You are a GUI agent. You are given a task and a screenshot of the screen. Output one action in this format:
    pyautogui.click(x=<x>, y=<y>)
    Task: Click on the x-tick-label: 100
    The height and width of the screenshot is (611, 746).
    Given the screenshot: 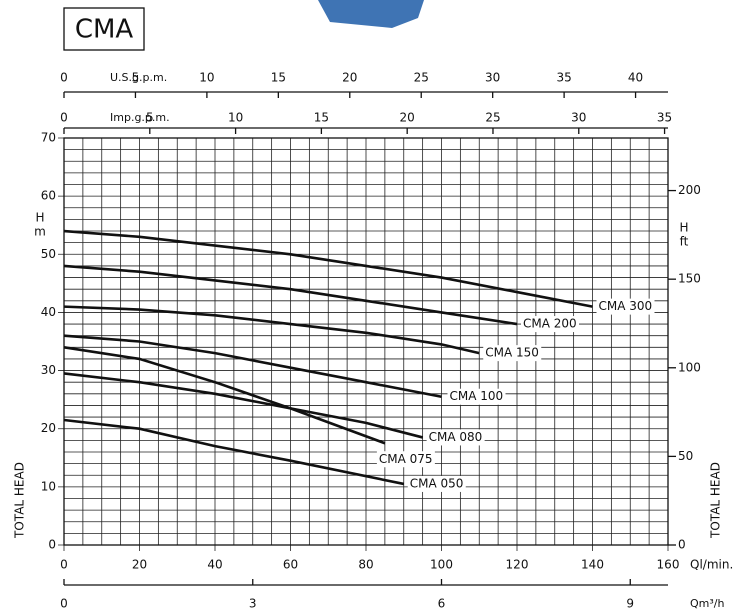 What is the action you would take?
    pyautogui.click(x=441, y=565)
    